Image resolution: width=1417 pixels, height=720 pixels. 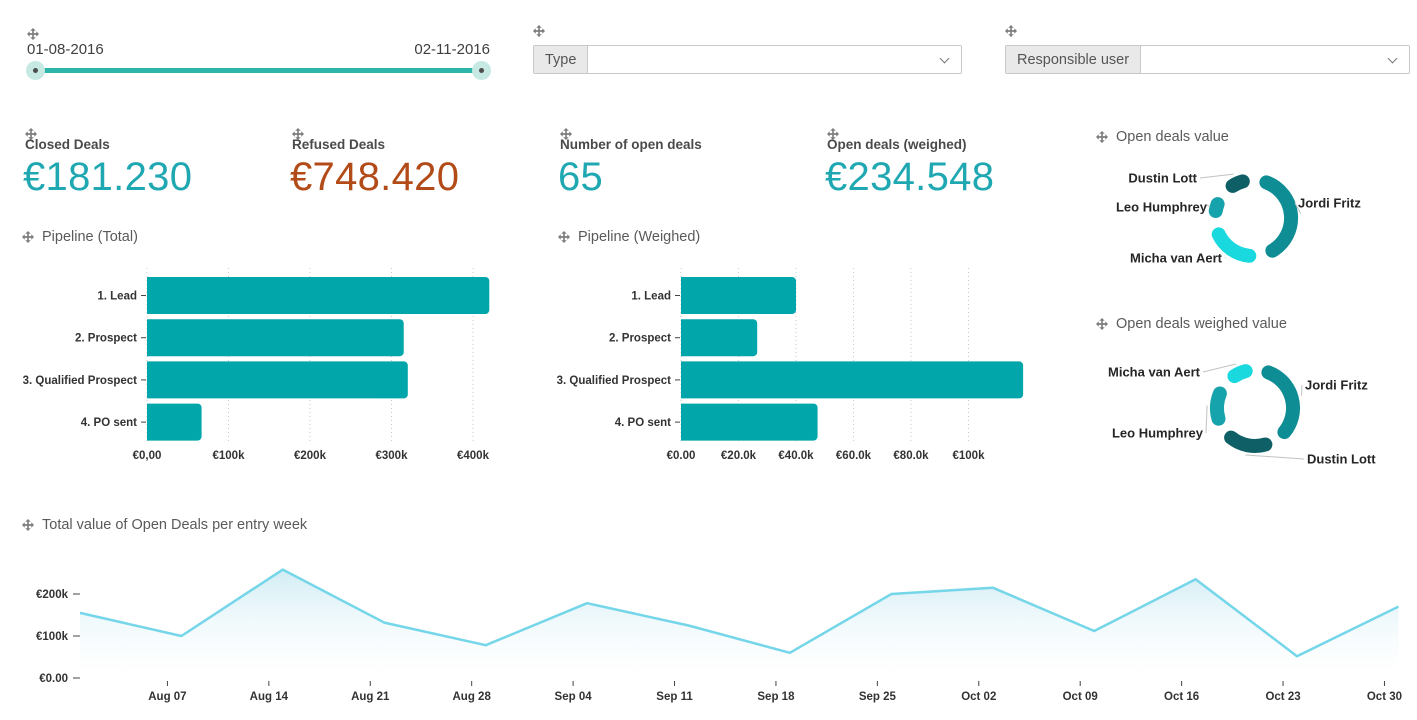 I want to click on svg-text: €0,00, so click(x=147, y=456).